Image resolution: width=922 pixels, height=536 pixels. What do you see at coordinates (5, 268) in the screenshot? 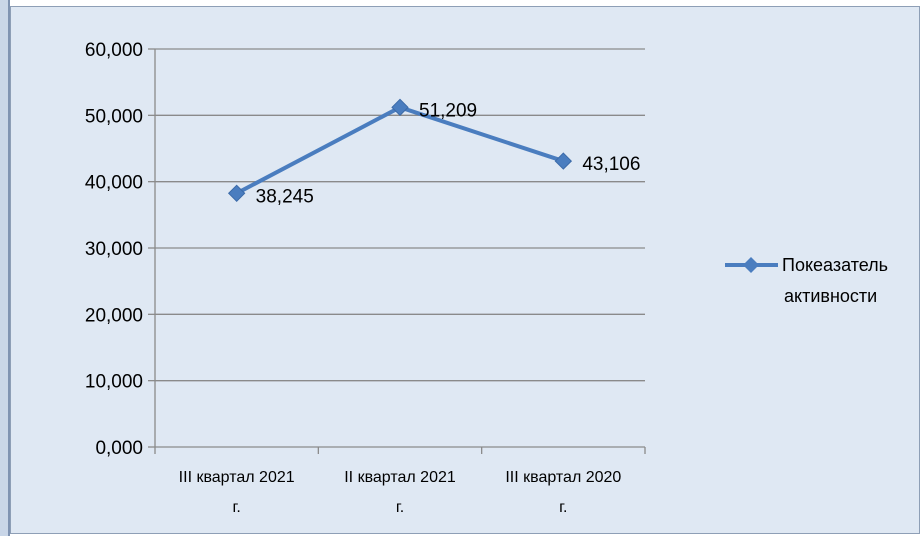
I see `left-border-strip` at bounding box center [5, 268].